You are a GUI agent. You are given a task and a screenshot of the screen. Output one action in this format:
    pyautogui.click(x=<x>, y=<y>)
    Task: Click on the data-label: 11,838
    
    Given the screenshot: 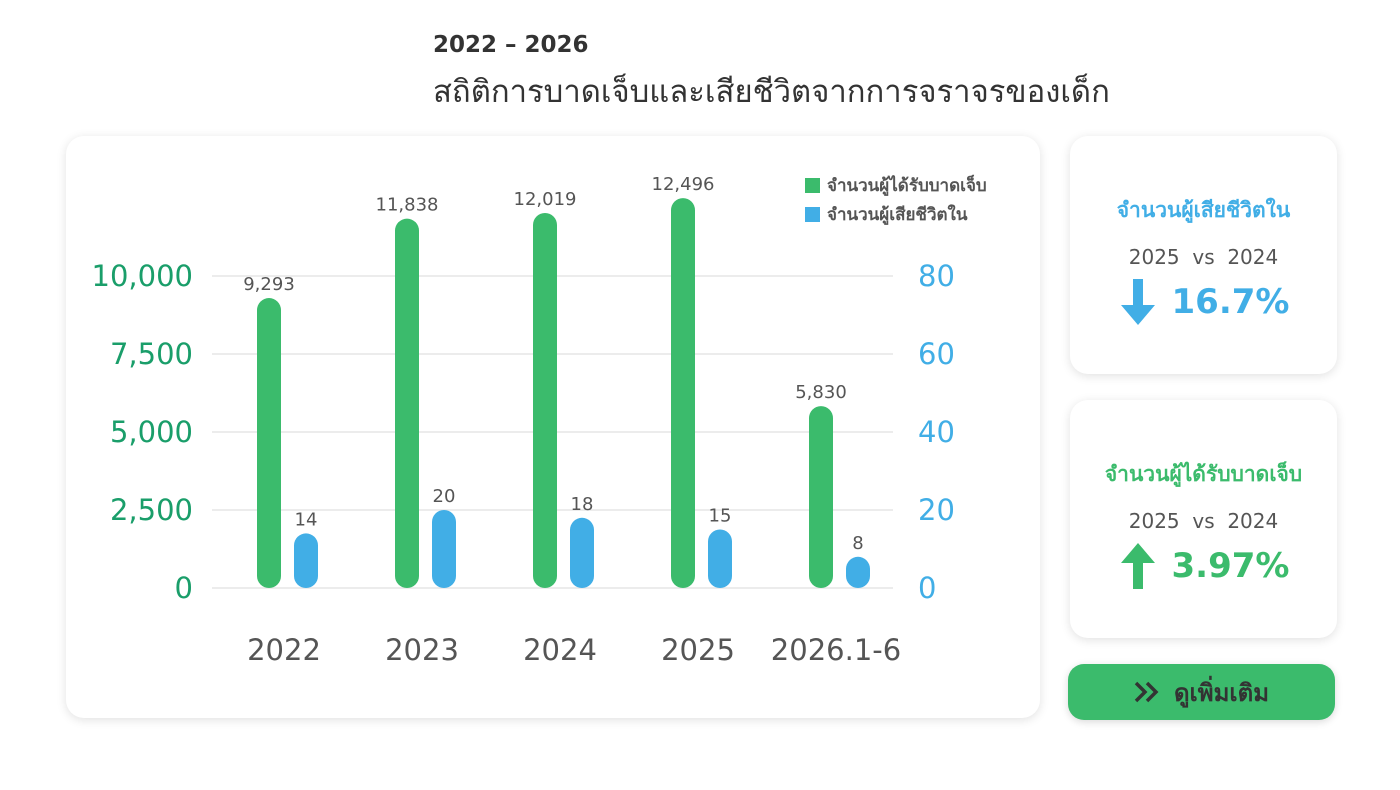 What is the action you would take?
    pyautogui.click(x=407, y=205)
    